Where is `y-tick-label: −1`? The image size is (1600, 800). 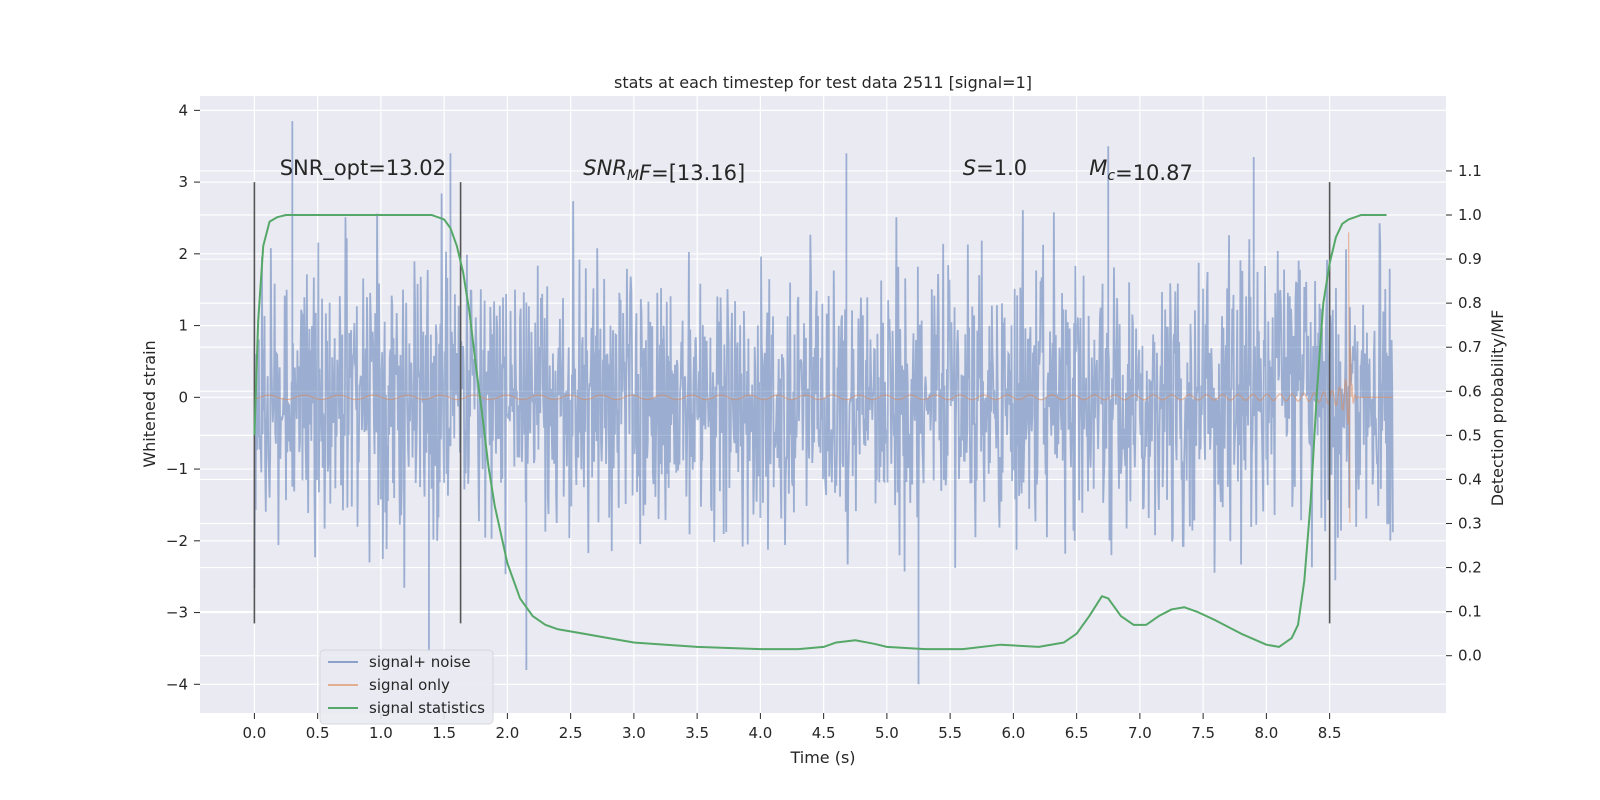
y-tick-label: −1 is located at coordinates (177, 469).